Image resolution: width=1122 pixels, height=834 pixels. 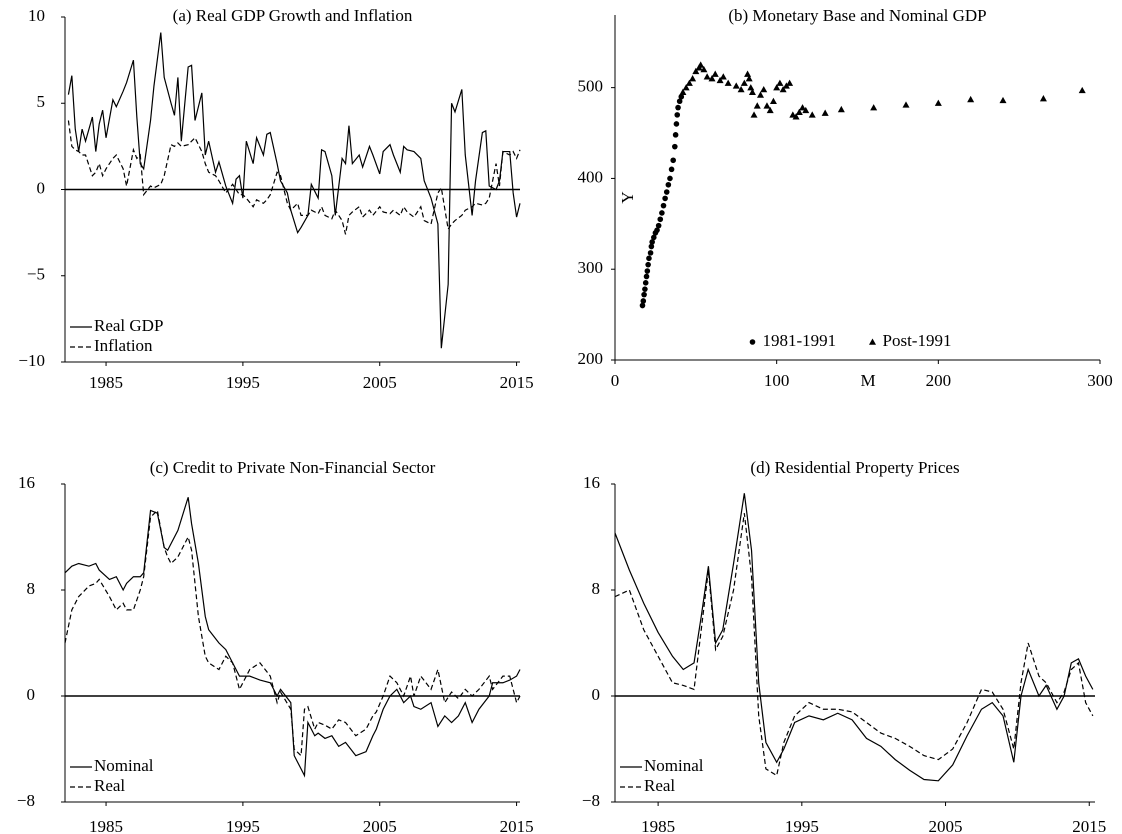 I want to click on y-tick-label: 300, so click(x=591, y=267).